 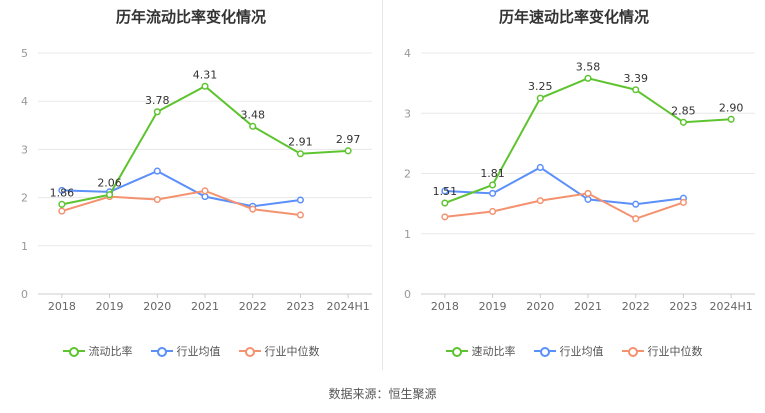 I want to click on data-label: 2.85, so click(x=683, y=110).